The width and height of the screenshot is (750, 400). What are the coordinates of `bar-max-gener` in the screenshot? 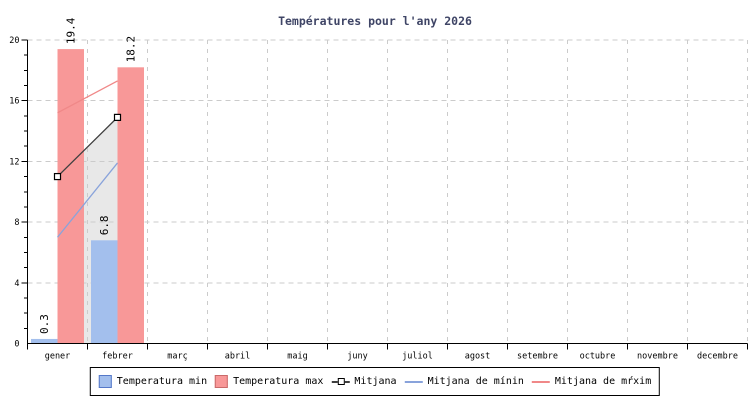 It's located at (70, 196).